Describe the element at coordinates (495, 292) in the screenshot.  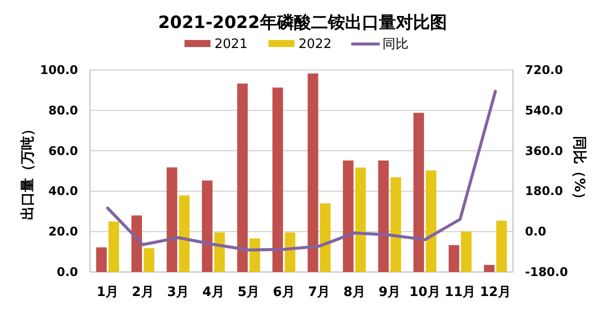
I see `x-tick-label: 12月` at that location.